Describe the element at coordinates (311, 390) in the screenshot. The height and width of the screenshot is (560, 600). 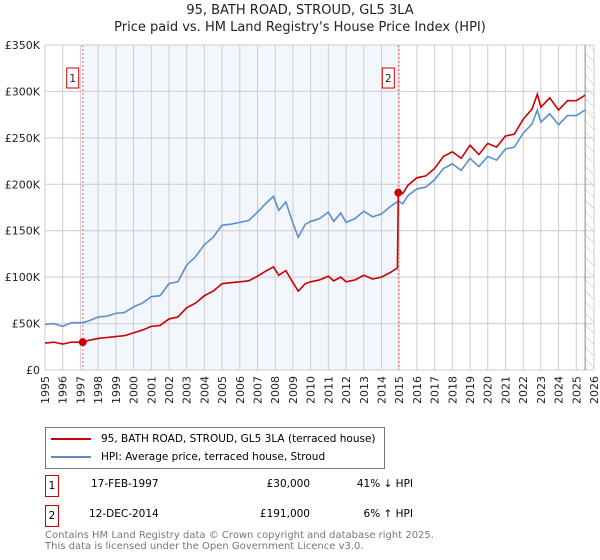
I see `x-tick-label: 2010` at that location.